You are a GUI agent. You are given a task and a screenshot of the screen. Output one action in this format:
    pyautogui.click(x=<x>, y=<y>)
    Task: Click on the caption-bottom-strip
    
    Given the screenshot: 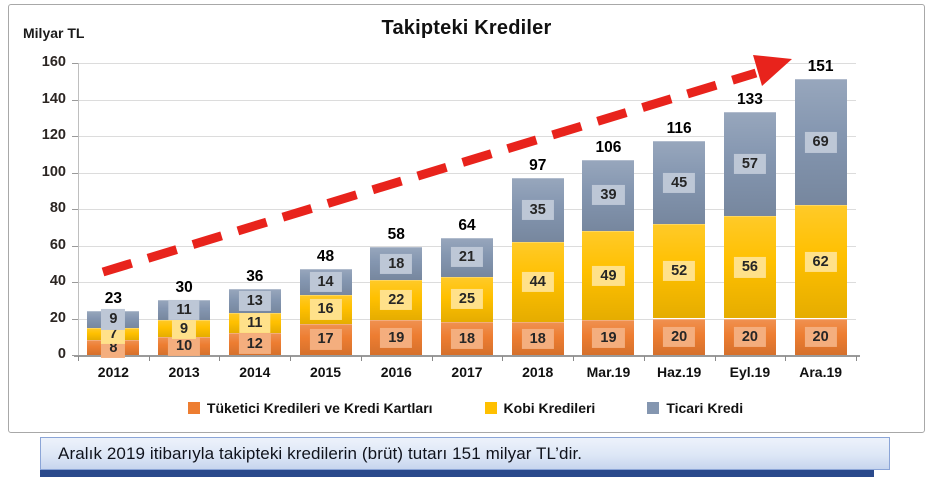 What is the action you would take?
    pyautogui.click(x=457, y=473)
    